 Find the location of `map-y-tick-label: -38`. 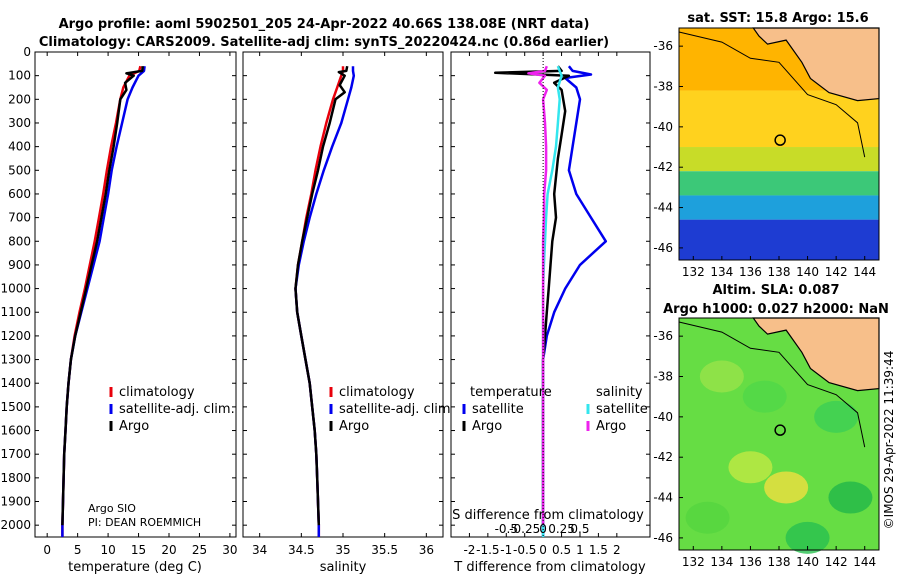

map-y-tick-label: -38 is located at coordinates (663, 87).